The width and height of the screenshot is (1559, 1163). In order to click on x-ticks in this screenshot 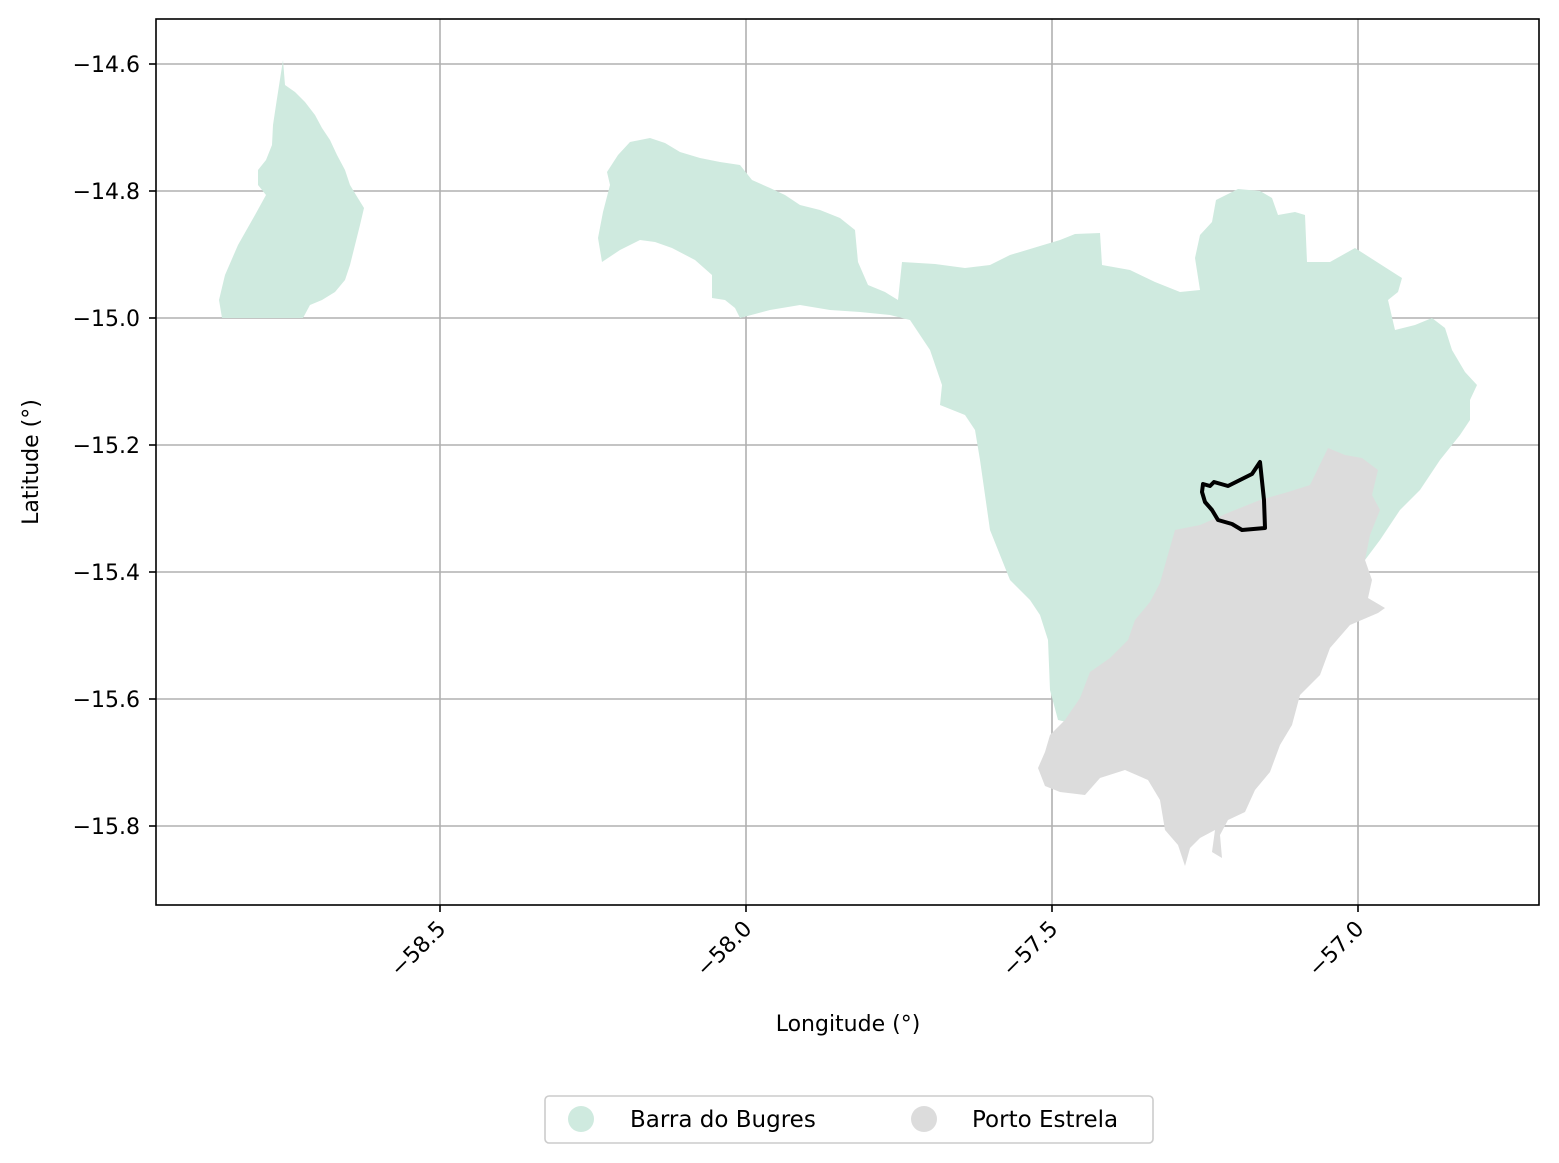, I will do `click(899, 908)`.